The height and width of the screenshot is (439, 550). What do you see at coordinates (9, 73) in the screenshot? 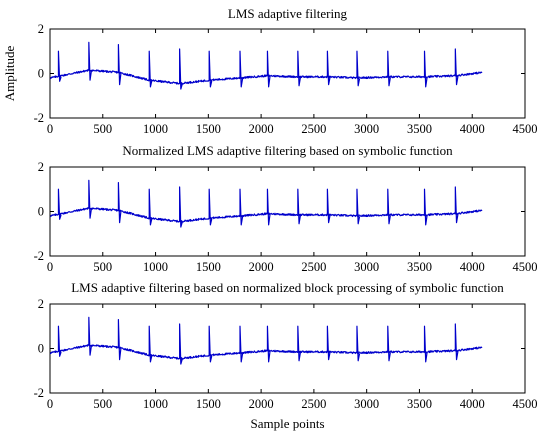
I see `y-axis-label: Amplitude` at bounding box center [9, 73].